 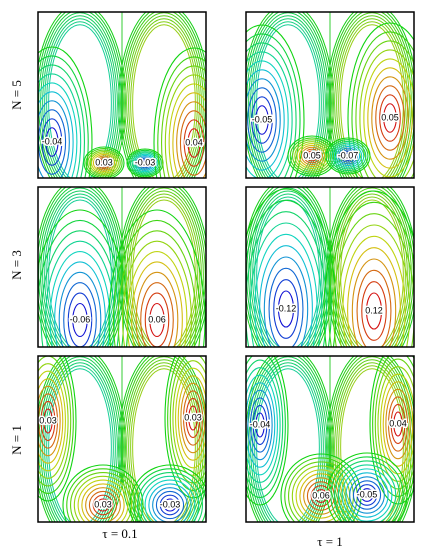 What do you see at coordinates (374, 310) in the screenshot?
I see `contour-label: 0.12` at bounding box center [374, 310].